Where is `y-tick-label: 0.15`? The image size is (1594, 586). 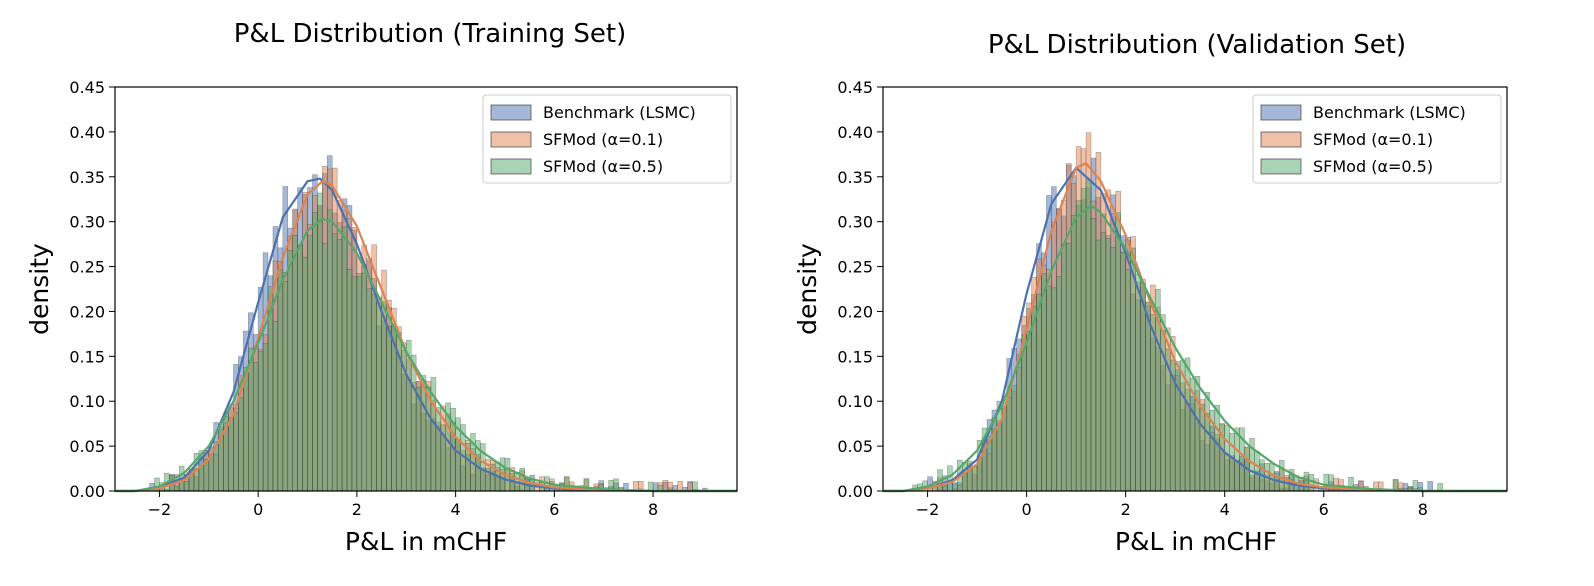
y-tick-label: 0.15 is located at coordinates (87, 356).